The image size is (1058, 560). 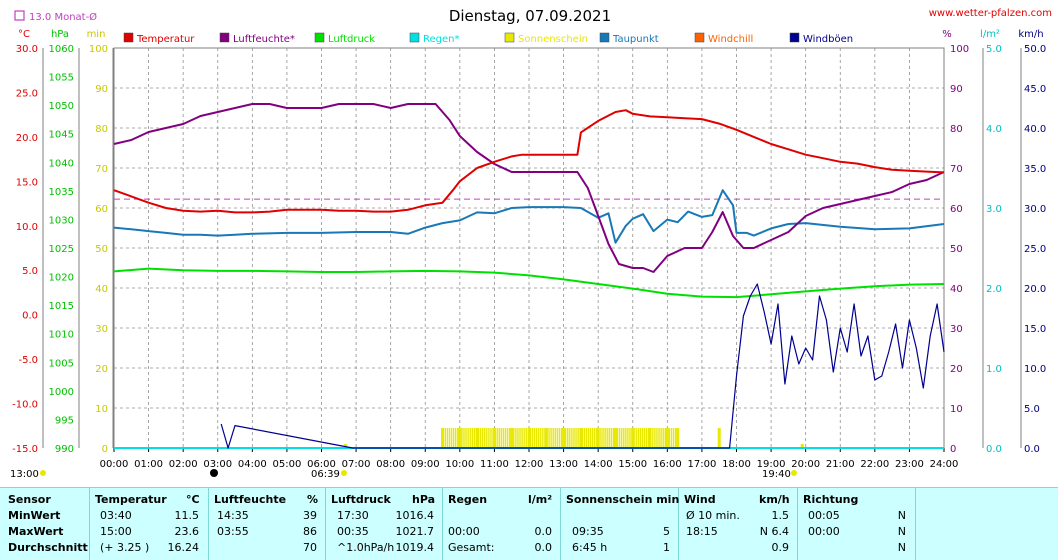 What do you see at coordinates (840, 464) in the screenshot?
I see `x-tick-label: 21:00` at bounding box center [840, 464].